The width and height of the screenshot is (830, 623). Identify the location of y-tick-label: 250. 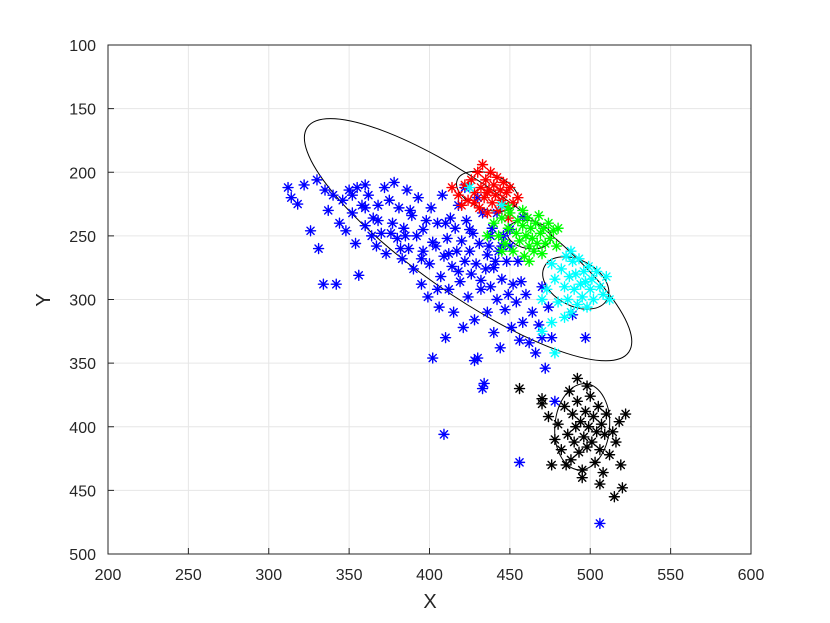
(82, 237).